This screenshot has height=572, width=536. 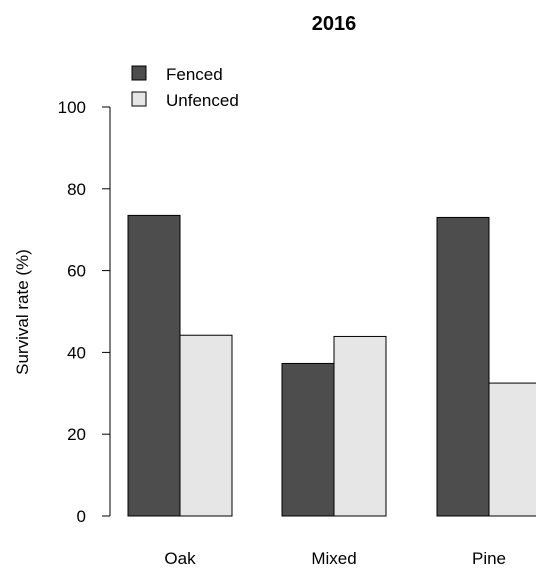 I want to click on y-tick-label: 0, so click(x=81, y=516).